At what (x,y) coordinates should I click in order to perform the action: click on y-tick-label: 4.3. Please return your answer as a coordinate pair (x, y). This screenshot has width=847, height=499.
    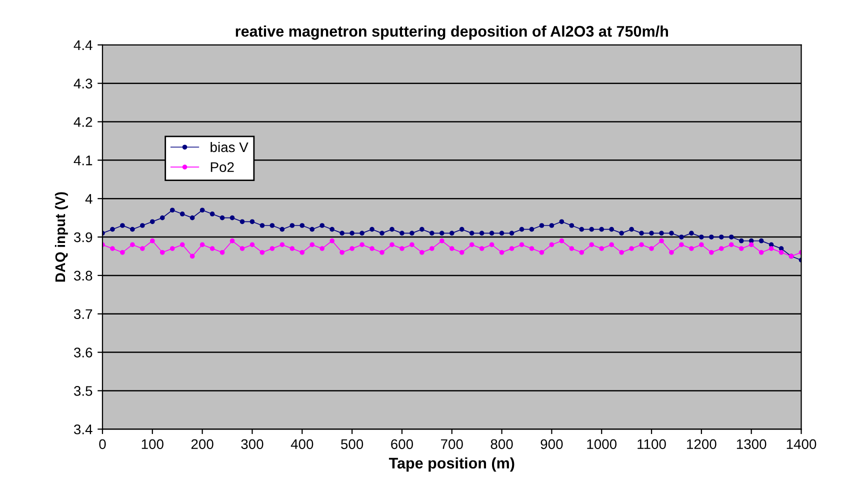
    Looking at the image, I should click on (83, 83).